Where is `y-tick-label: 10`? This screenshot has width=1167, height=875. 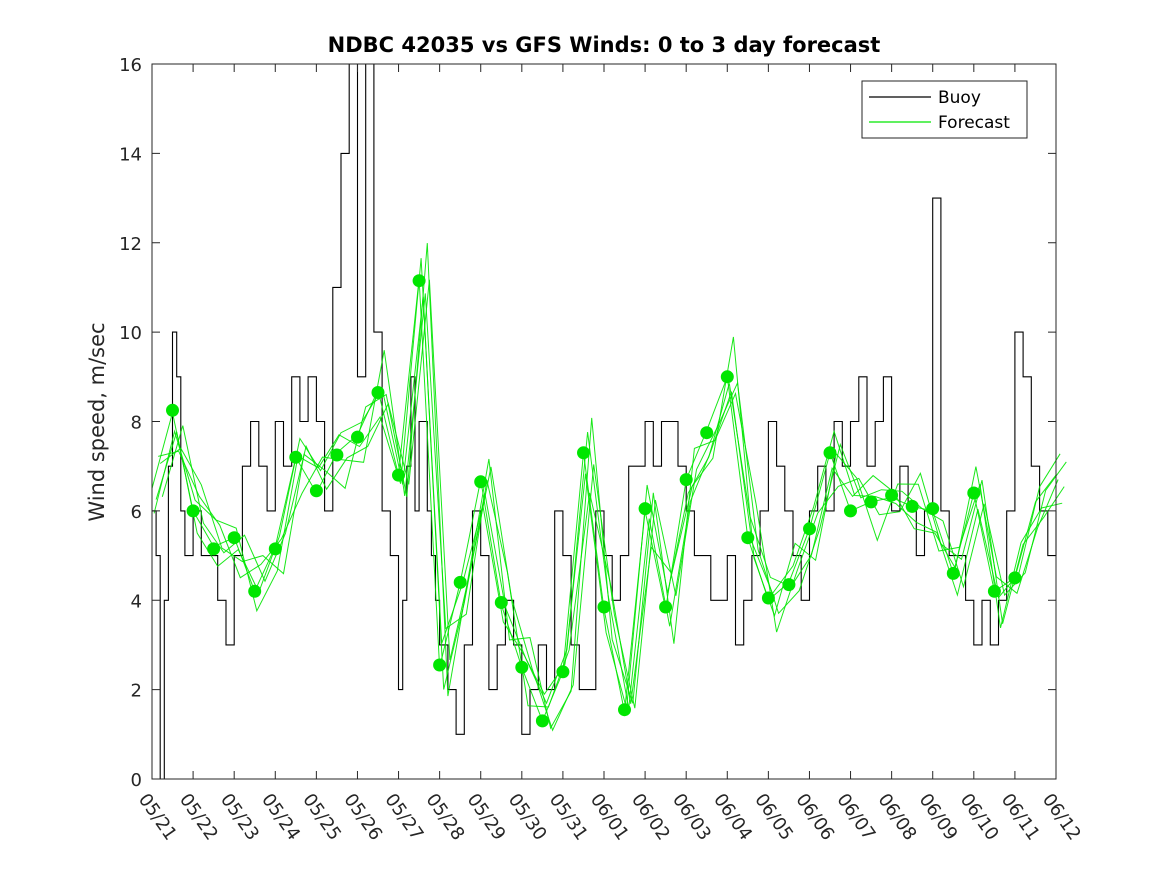 y-tick-label: 10 is located at coordinates (130, 333).